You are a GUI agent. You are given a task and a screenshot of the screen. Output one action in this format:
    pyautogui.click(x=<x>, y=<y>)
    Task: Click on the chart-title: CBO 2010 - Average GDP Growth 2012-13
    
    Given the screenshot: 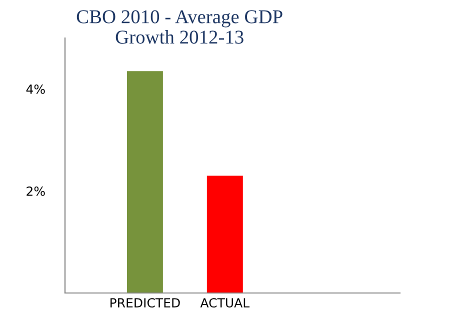 What is the action you would take?
    pyautogui.click(x=179, y=27)
    